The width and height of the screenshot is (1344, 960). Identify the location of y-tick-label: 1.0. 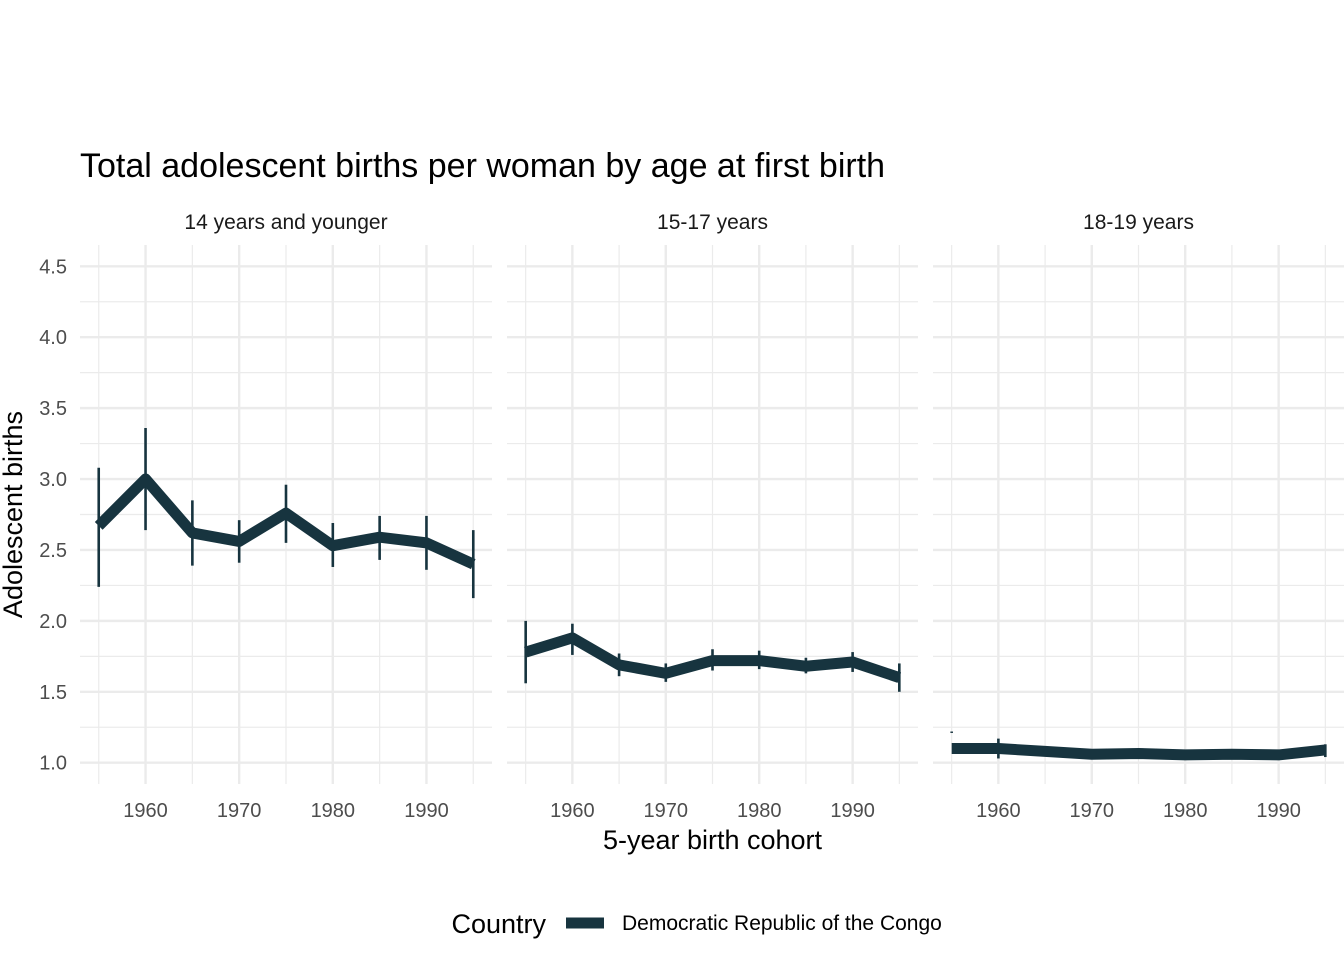
(53, 764).